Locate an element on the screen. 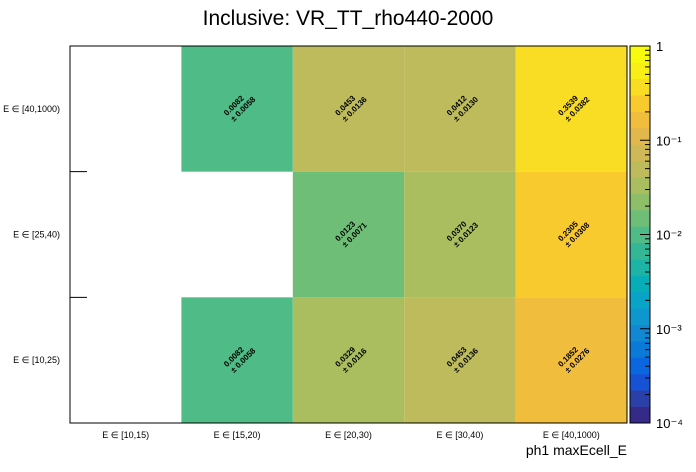  x-tick-label: E ∈ [15,20) is located at coordinates (237, 435).